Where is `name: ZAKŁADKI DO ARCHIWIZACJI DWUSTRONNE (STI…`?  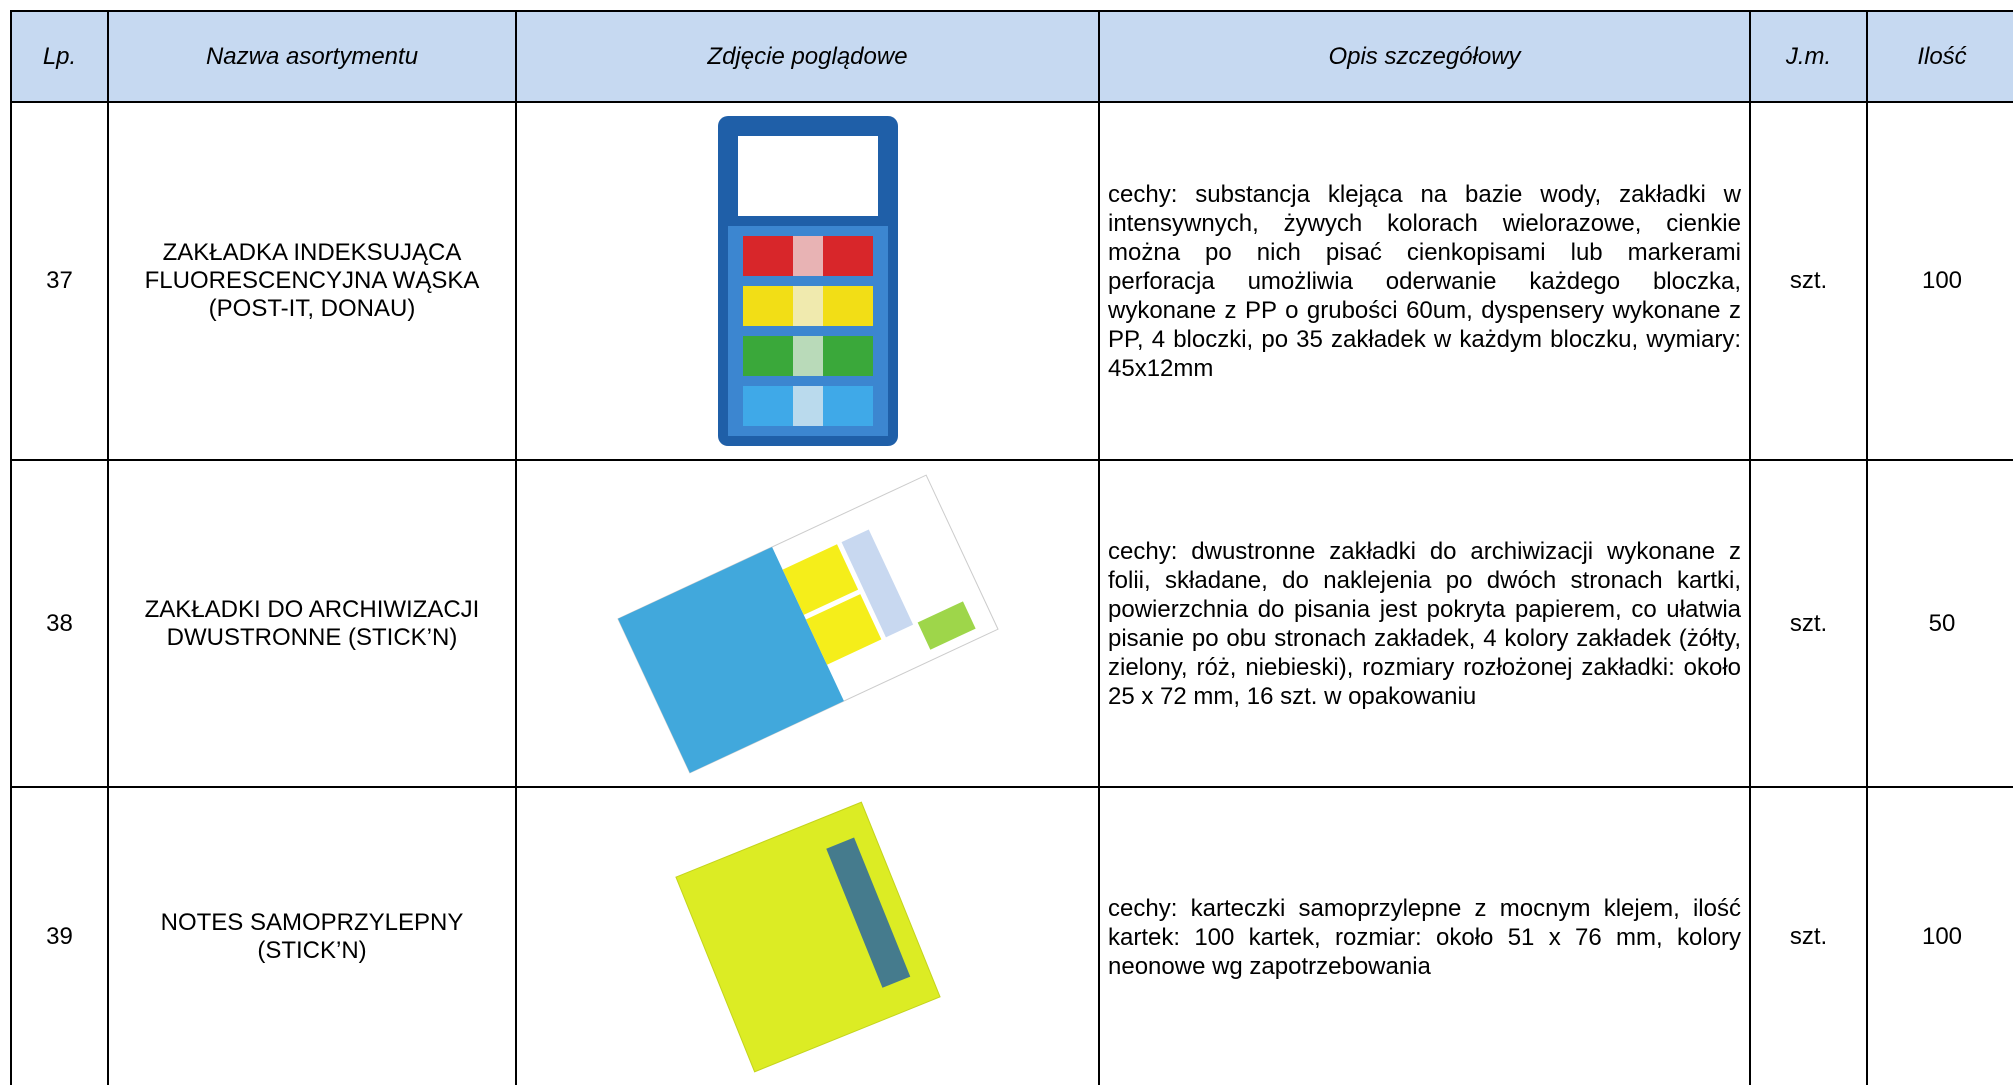
name: ZAKŁADKI DO ARCHIWIZACJI DWUSTRONNE (STI… is located at coordinates (312, 623).